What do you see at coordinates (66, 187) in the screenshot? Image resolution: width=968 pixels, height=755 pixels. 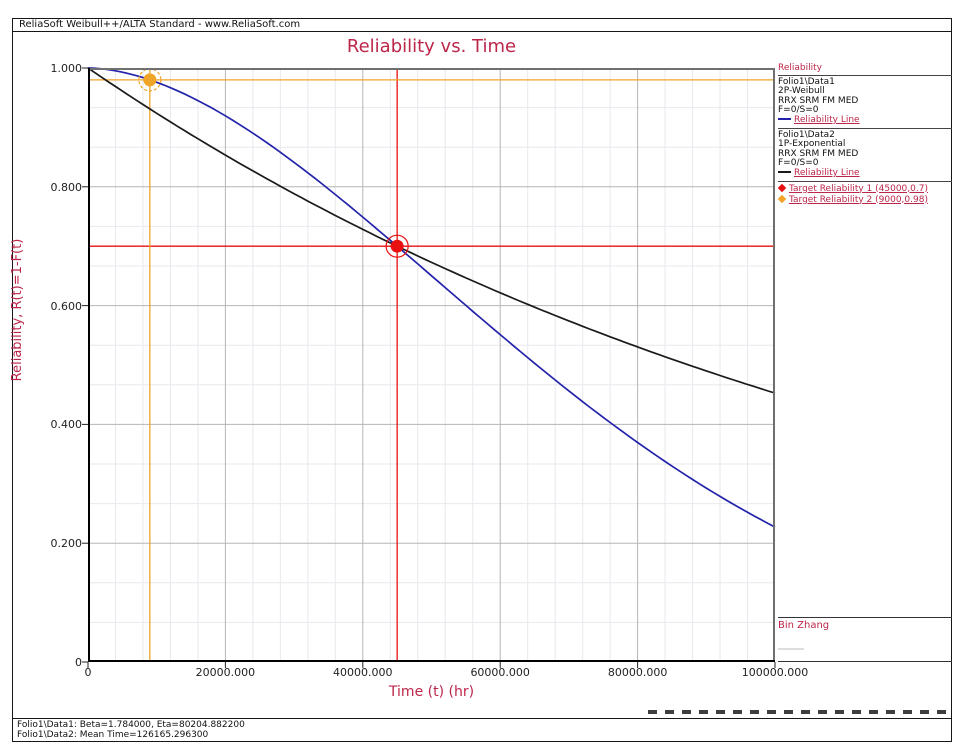 I see `y-tick-label: 0.800` at bounding box center [66, 187].